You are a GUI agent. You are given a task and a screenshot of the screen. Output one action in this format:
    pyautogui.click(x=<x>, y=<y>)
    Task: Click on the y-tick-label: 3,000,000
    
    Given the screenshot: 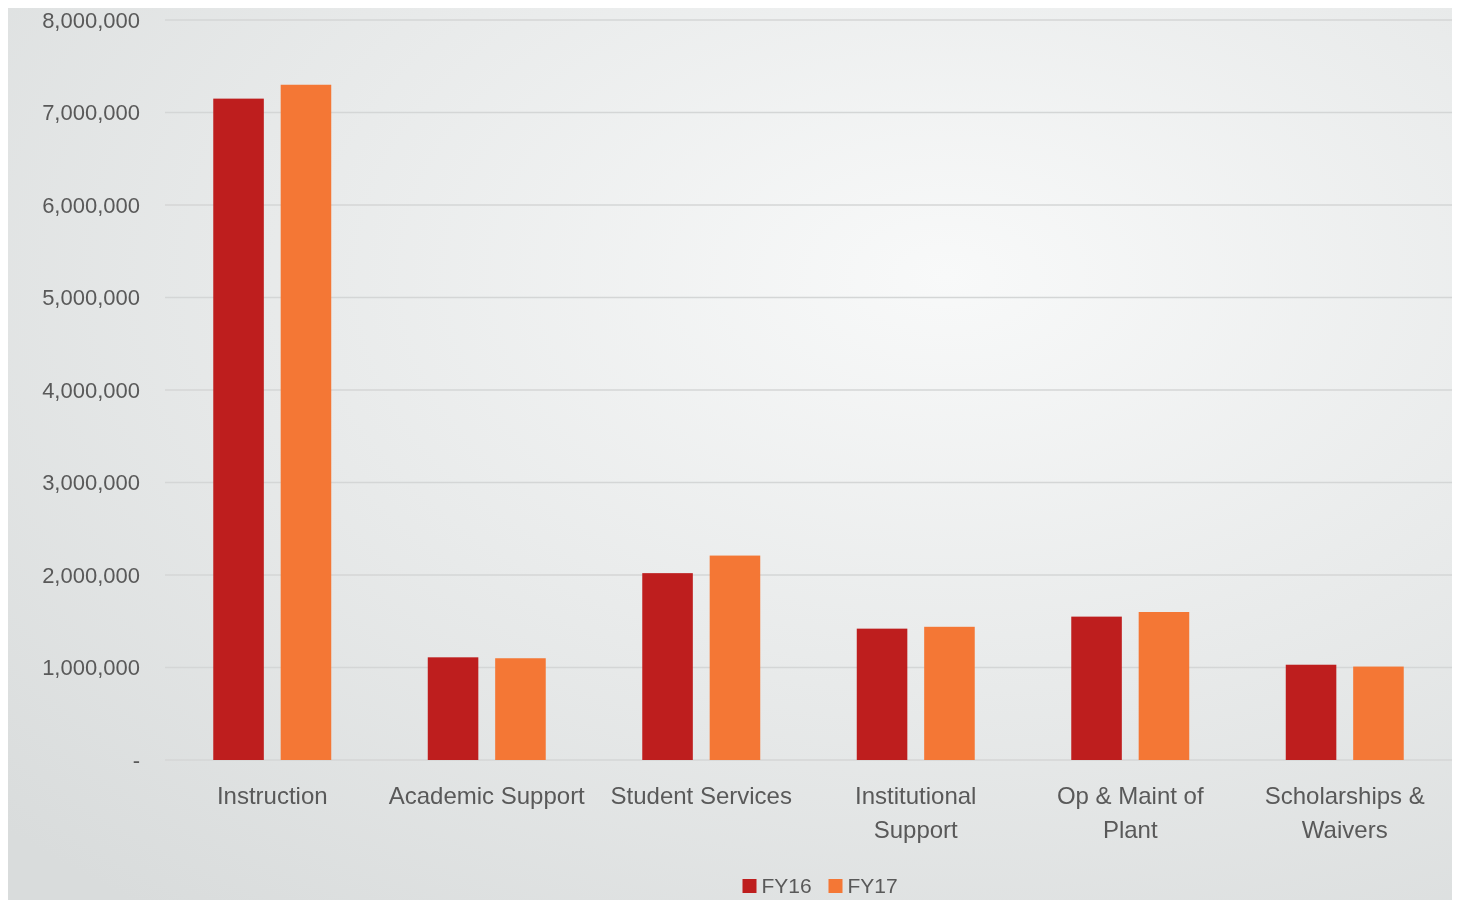 What is the action you would take?
    pyautogui.click(x=91, y=483)
    